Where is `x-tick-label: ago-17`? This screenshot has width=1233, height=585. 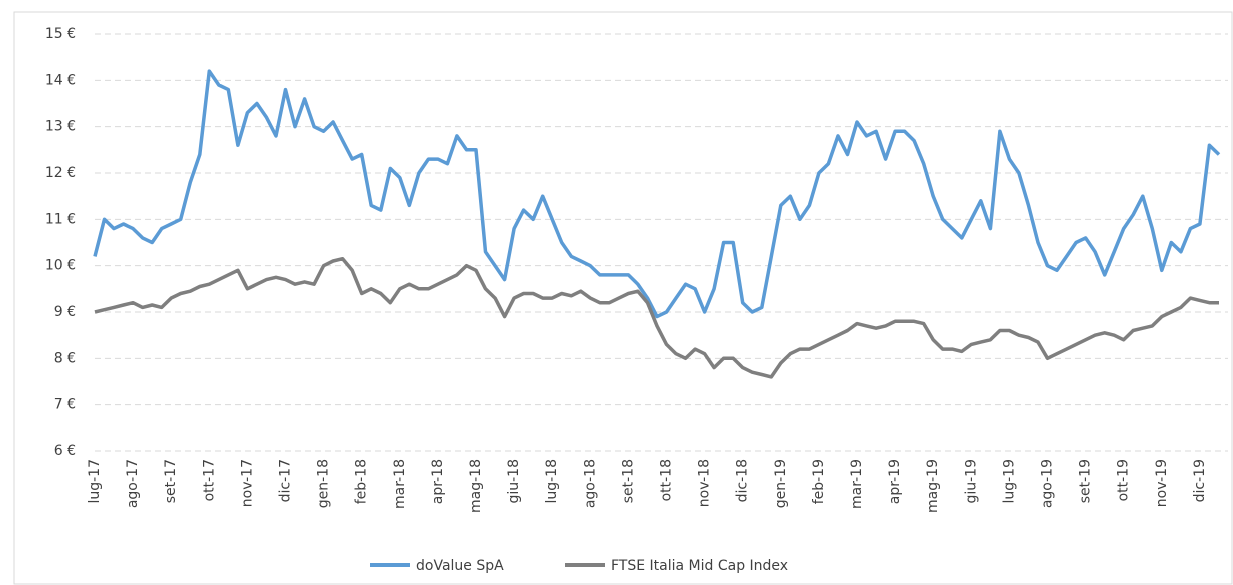
x-tick-label: ago-17 is located at coordinates (133, 483).